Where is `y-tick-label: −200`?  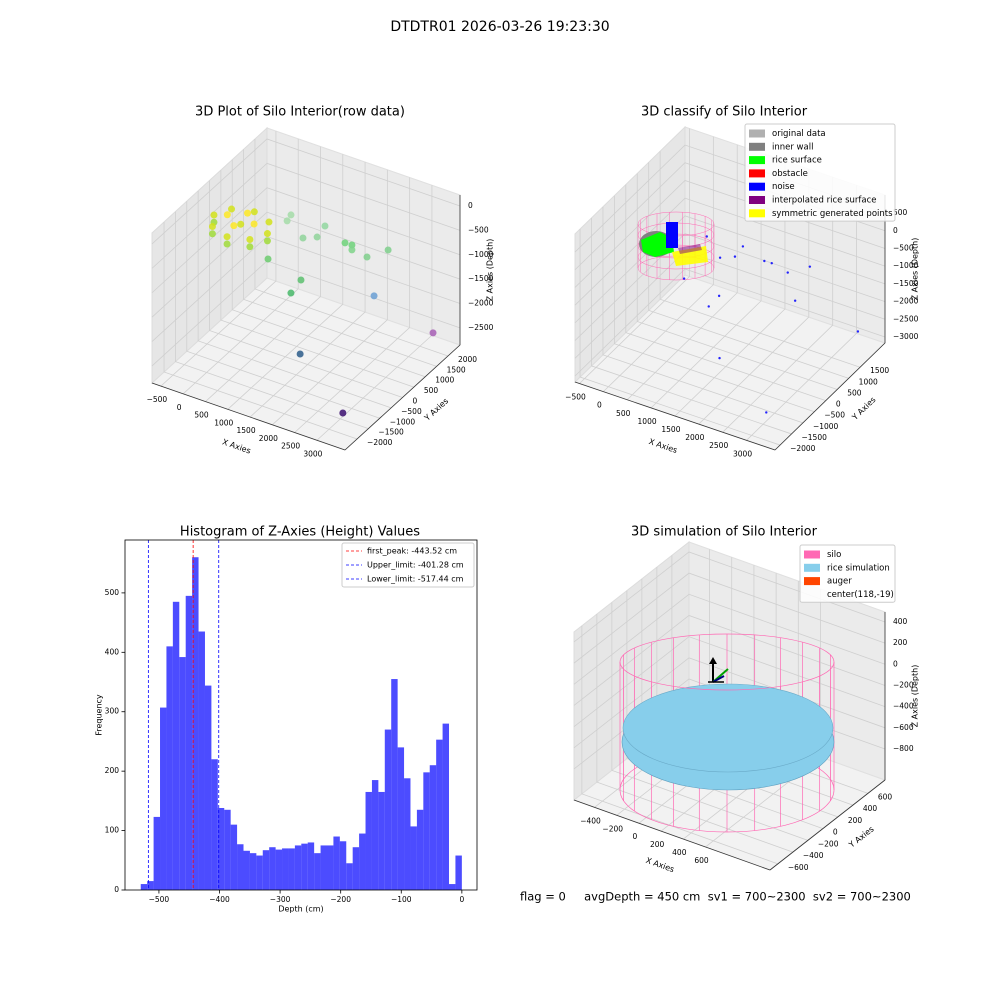
y-tick-label: −200 is located at coordinates (828, 843).